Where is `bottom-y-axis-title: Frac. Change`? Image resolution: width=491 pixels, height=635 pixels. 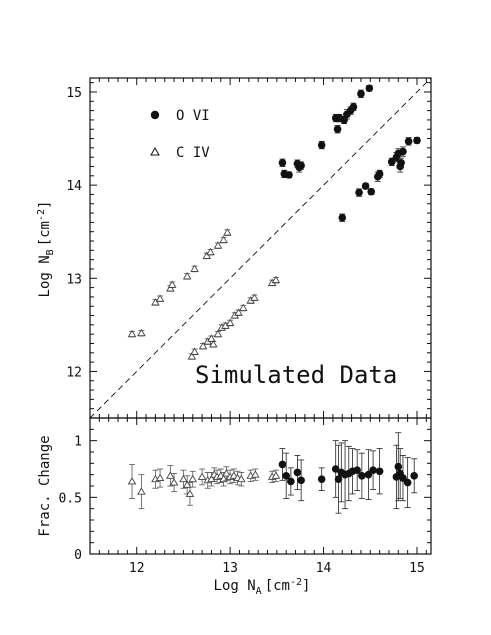 bottom-y-axis-title: Frac. Change is located at coordinates (45, 485).